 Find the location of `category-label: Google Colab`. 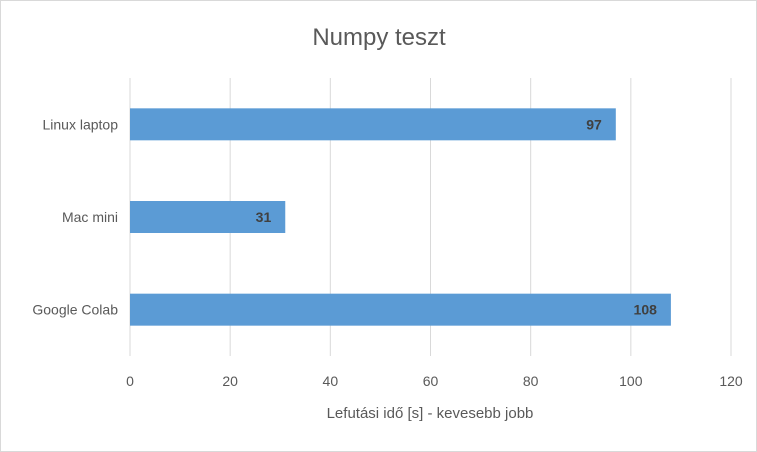

category-label: Google Colab is located at coordinates (75, 310).